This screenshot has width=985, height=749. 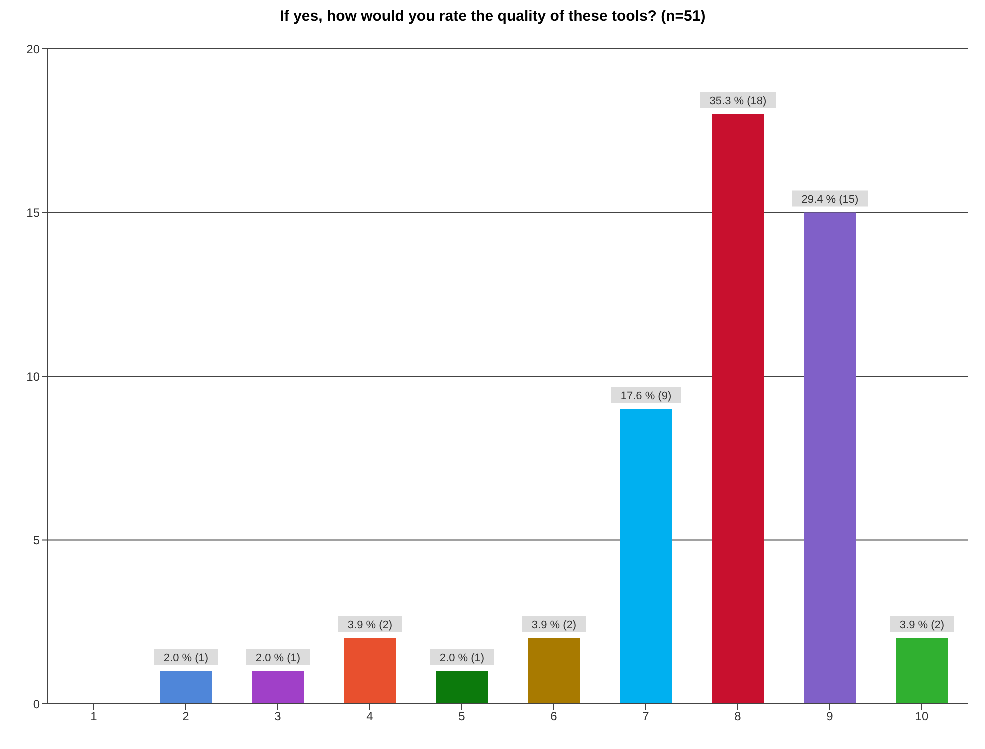 I want to click on y-tick-label: 15, so click(x=33, y=213).